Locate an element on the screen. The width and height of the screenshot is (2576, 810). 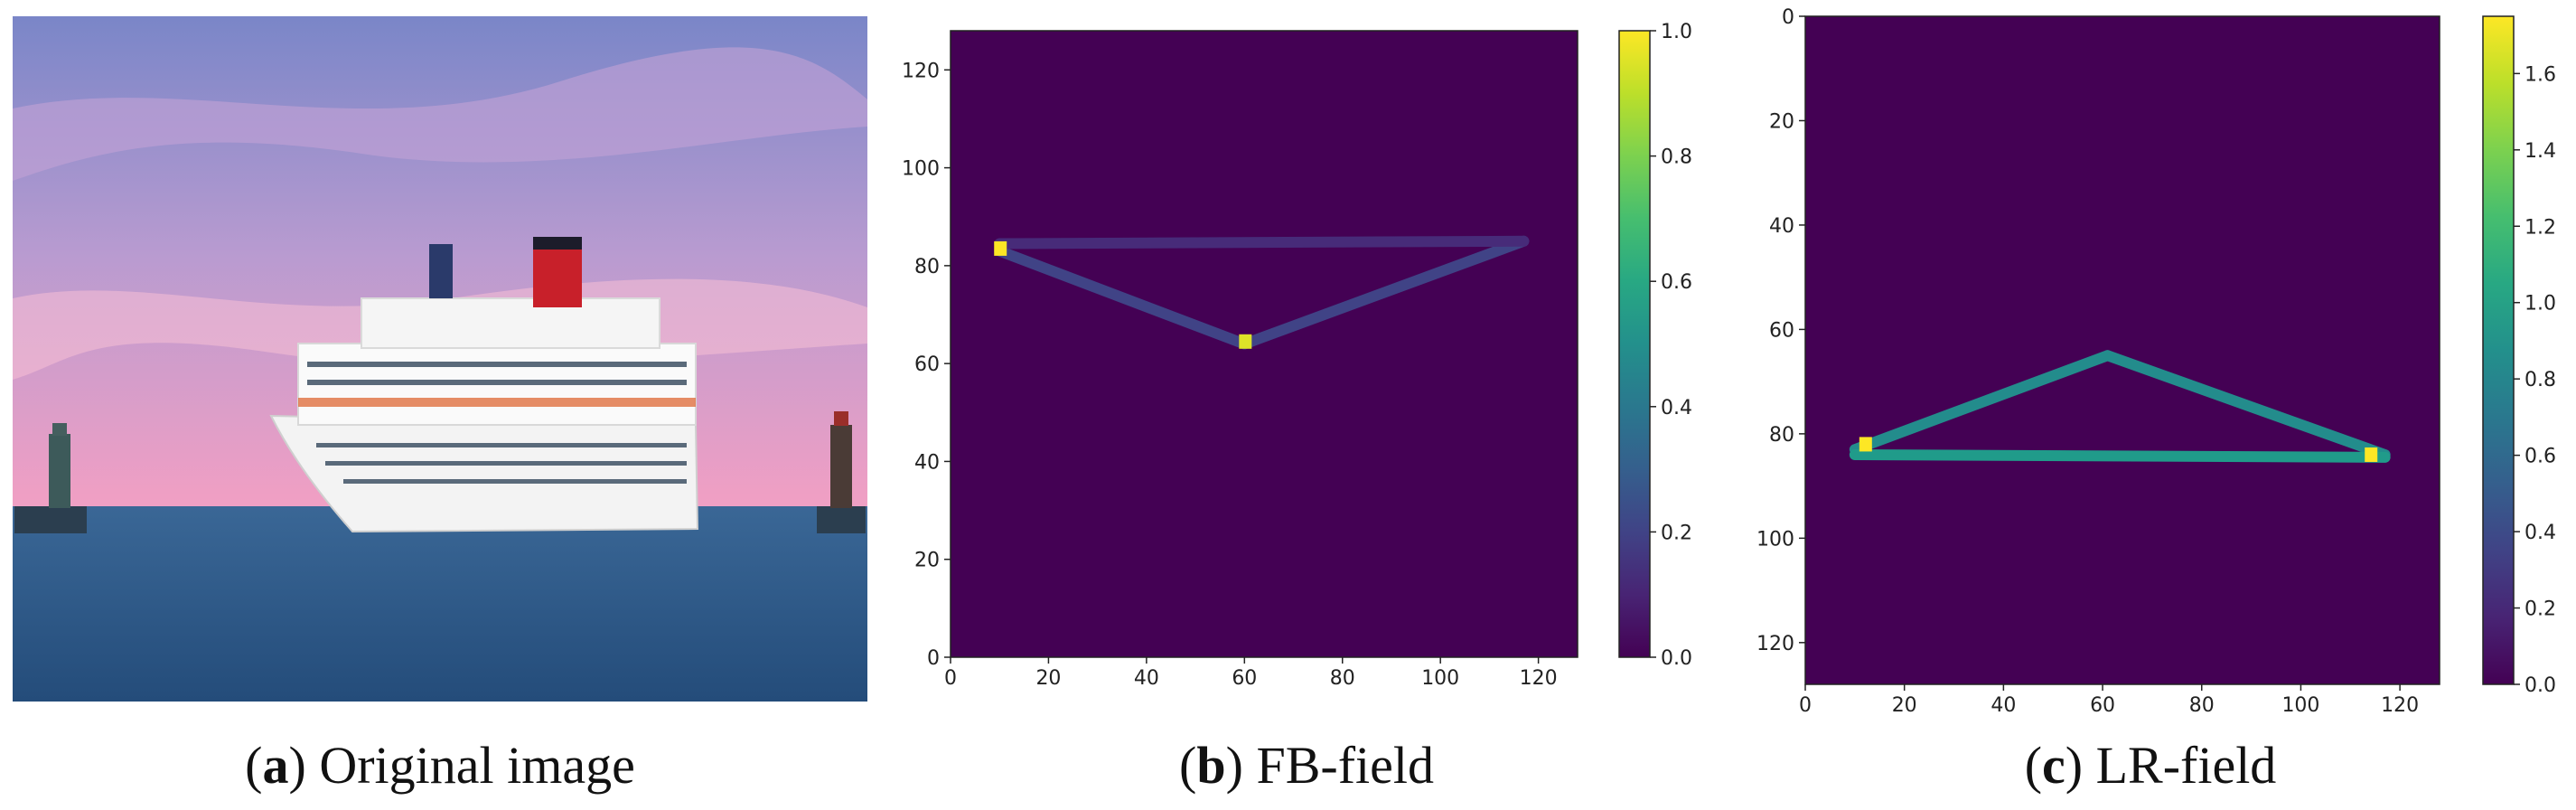
colorbar-tick-label: 1.2 is located at coordinates (2540, 227).